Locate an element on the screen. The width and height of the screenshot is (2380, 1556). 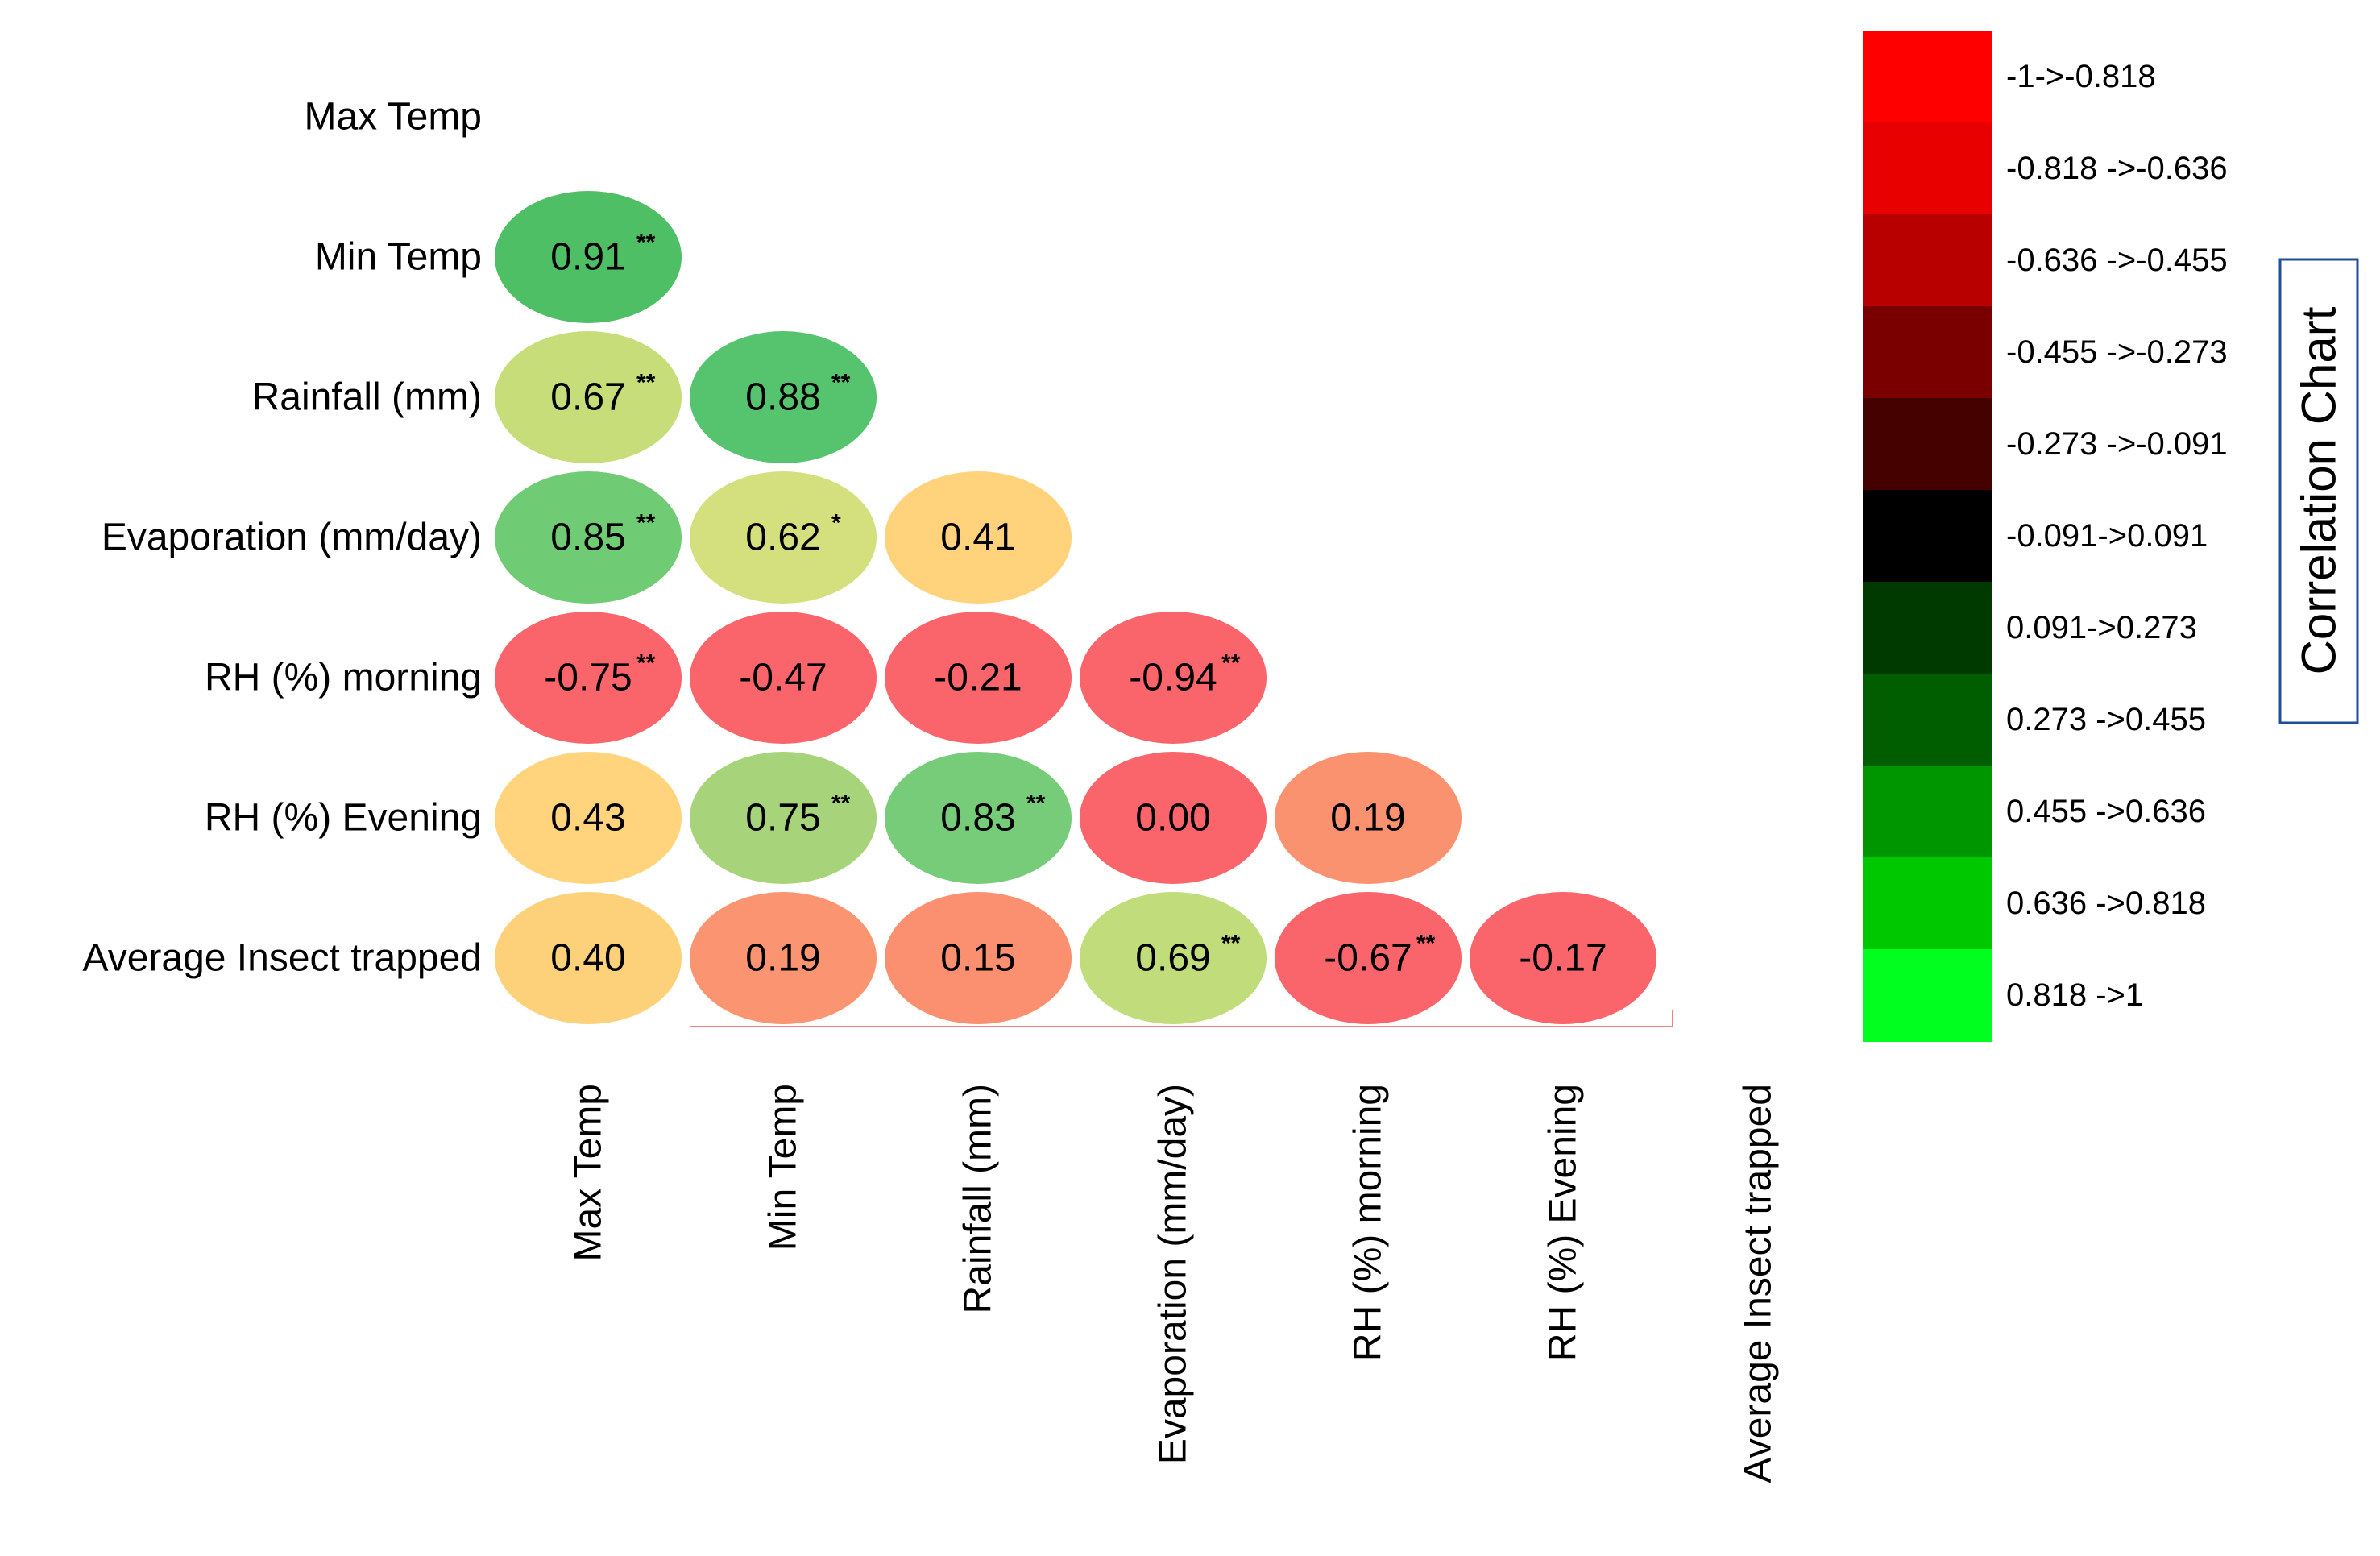
correlation-cell: 0.69 ** is located at coordinates (1173, 958).